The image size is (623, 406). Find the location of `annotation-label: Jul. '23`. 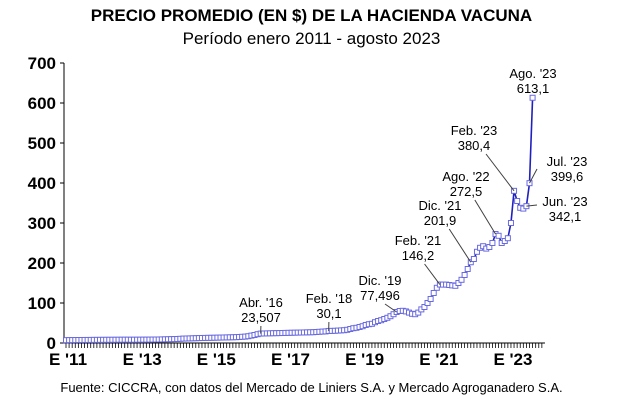

annotation-label: Jul. '23 is located at coordinates (567, 161).